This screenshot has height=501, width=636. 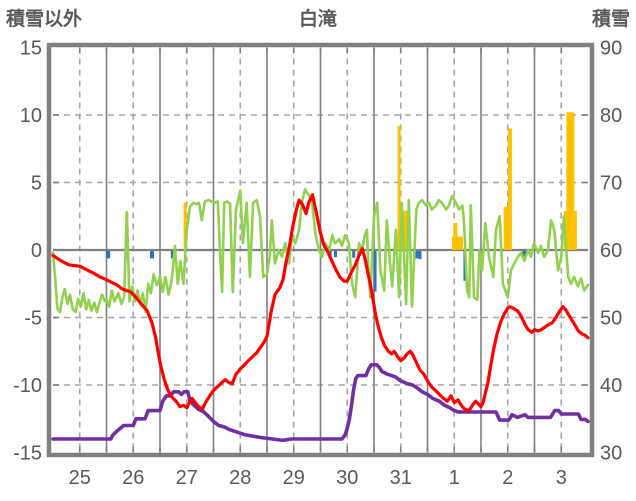 What do you see at coordinates (317, 19) in the screenshot?
I see `chart-title: 白滝` at bounding box center [317, 19].